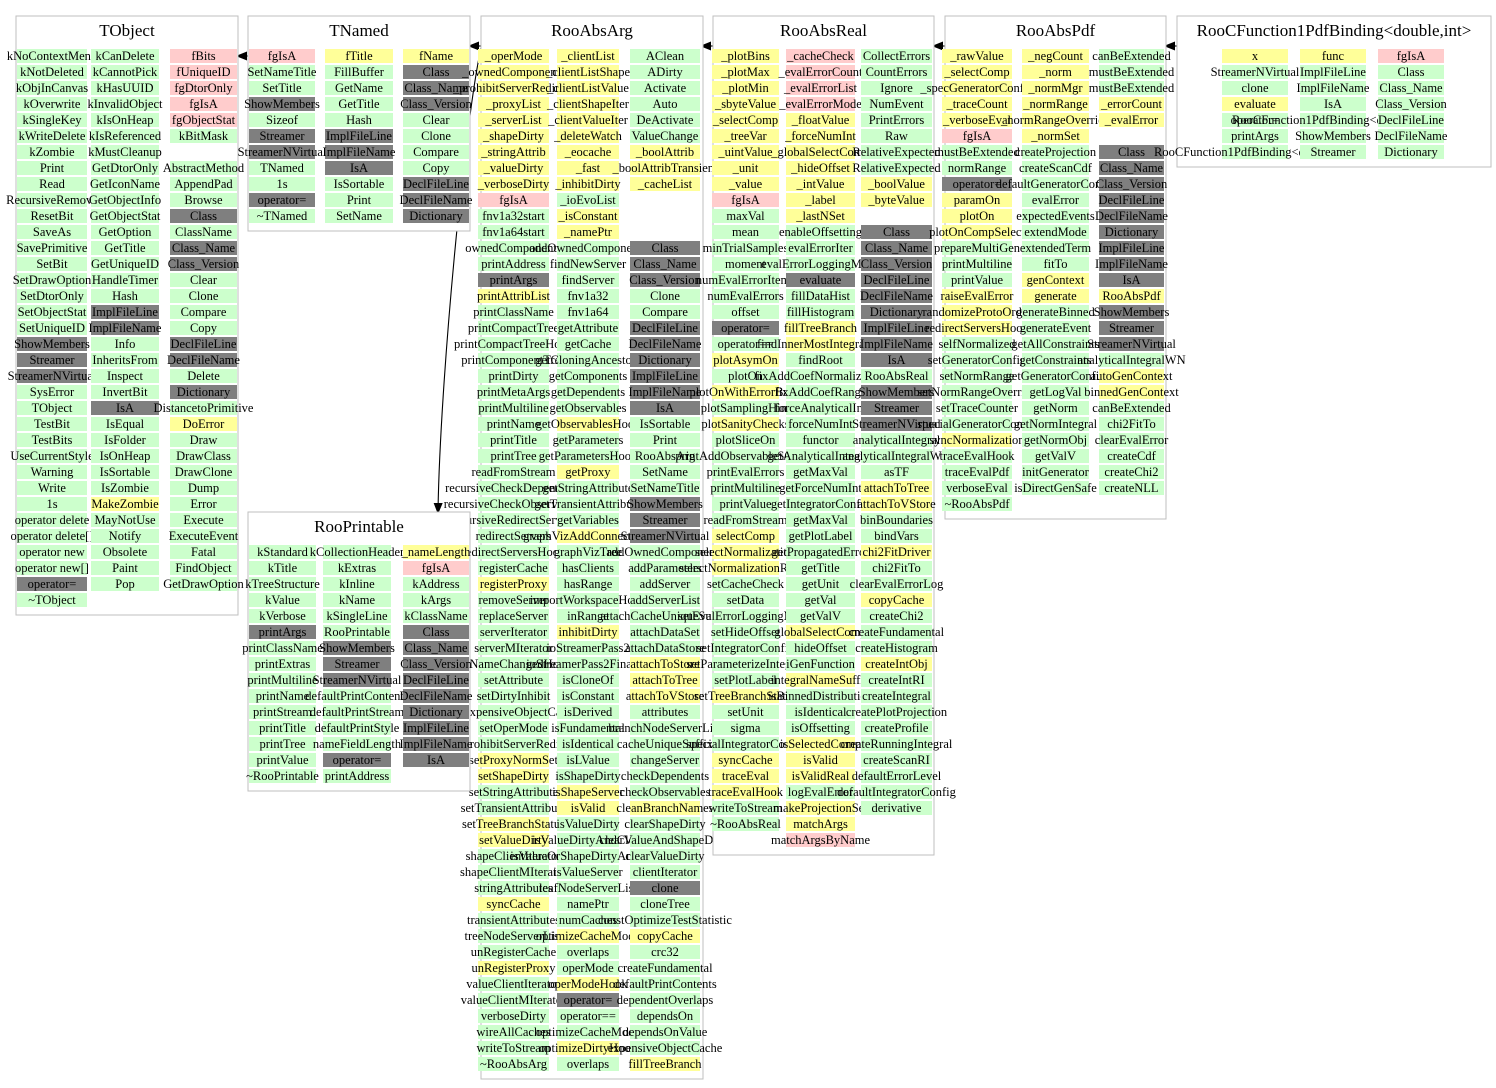 This screenshot has height=1088, width=1496. I want to click on member-label: Streamer, so click(357, 664).